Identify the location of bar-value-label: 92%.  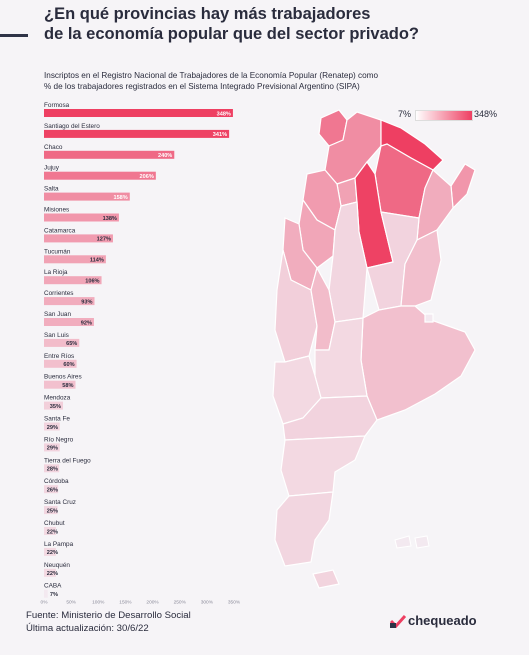
(86, 323).